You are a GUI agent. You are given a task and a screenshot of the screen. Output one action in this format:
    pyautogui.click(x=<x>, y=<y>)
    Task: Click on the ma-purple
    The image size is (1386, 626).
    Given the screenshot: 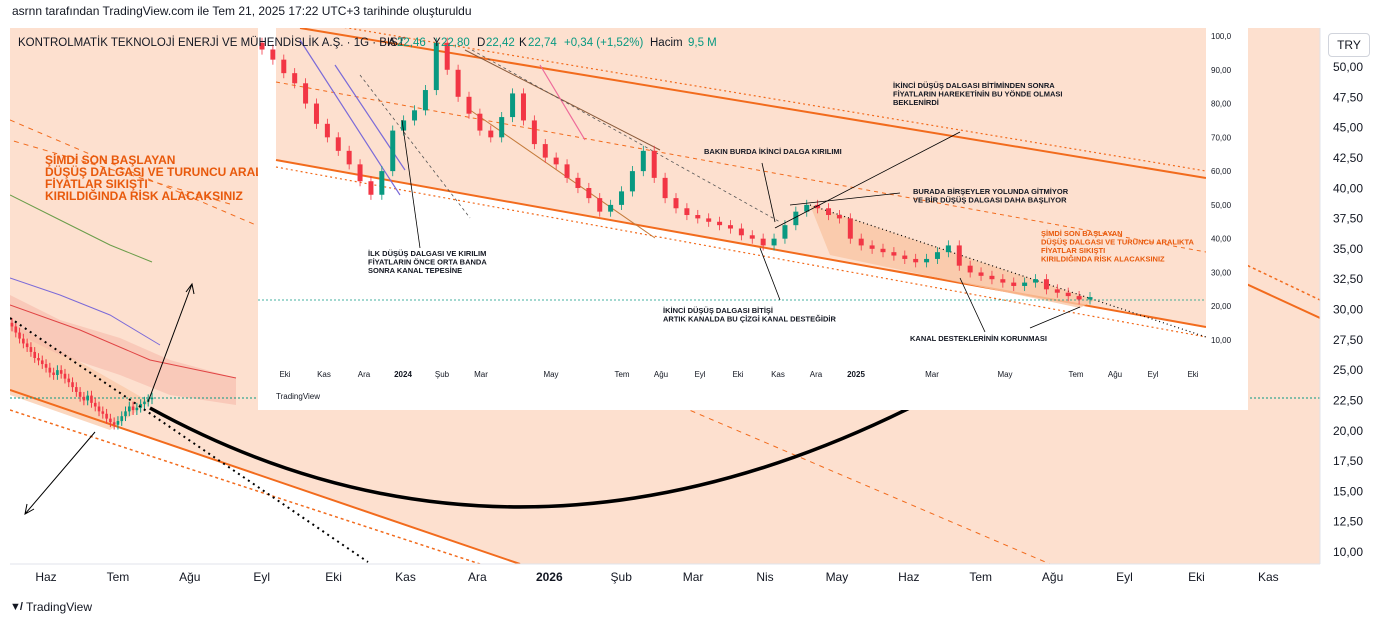 What is the action you would take?
    pyautogui.click(x=85, y=311)
    